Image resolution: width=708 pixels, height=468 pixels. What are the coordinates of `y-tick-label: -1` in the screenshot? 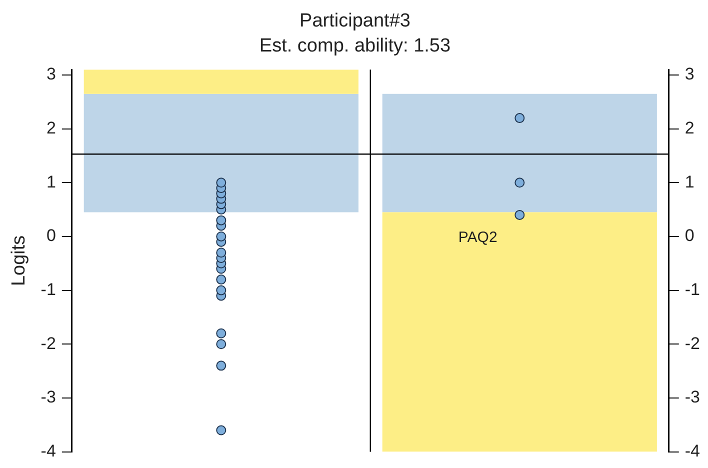 It's located at (48, 289).